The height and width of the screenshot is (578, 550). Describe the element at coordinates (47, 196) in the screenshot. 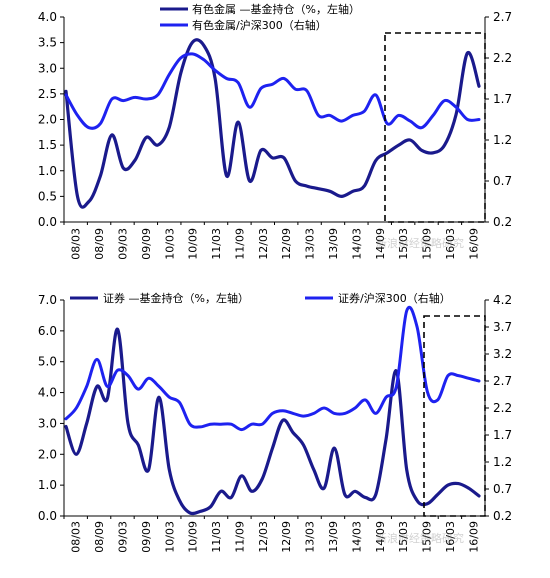

I see `left-tick-label: 0.5` at that location.